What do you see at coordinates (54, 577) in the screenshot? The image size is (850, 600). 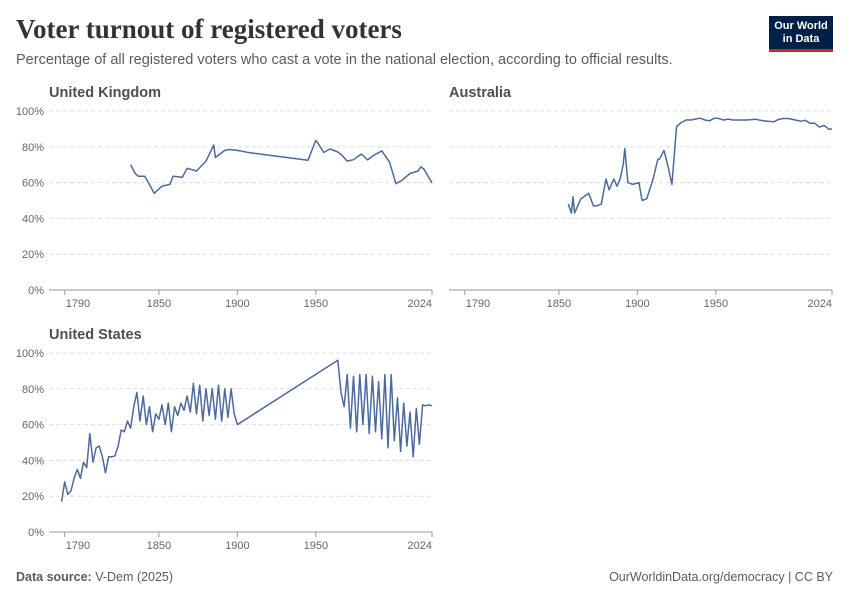 I see `data-source-label: Data source:` at bounding box center [54, 577].